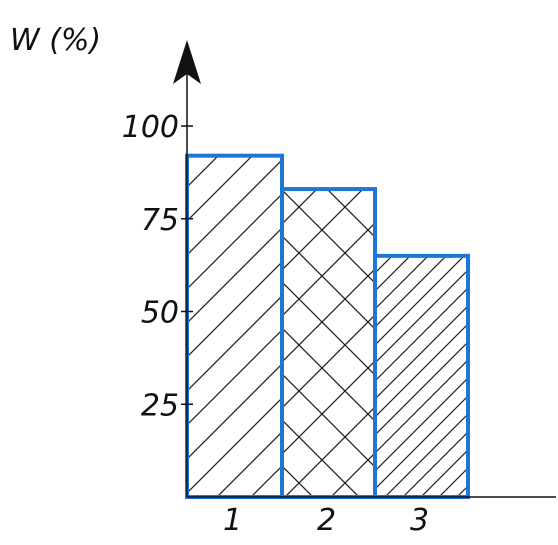  Describe the element at coordinates (232, 520) in the screenshot. I see `x-tick-label-1: 1` at that location.